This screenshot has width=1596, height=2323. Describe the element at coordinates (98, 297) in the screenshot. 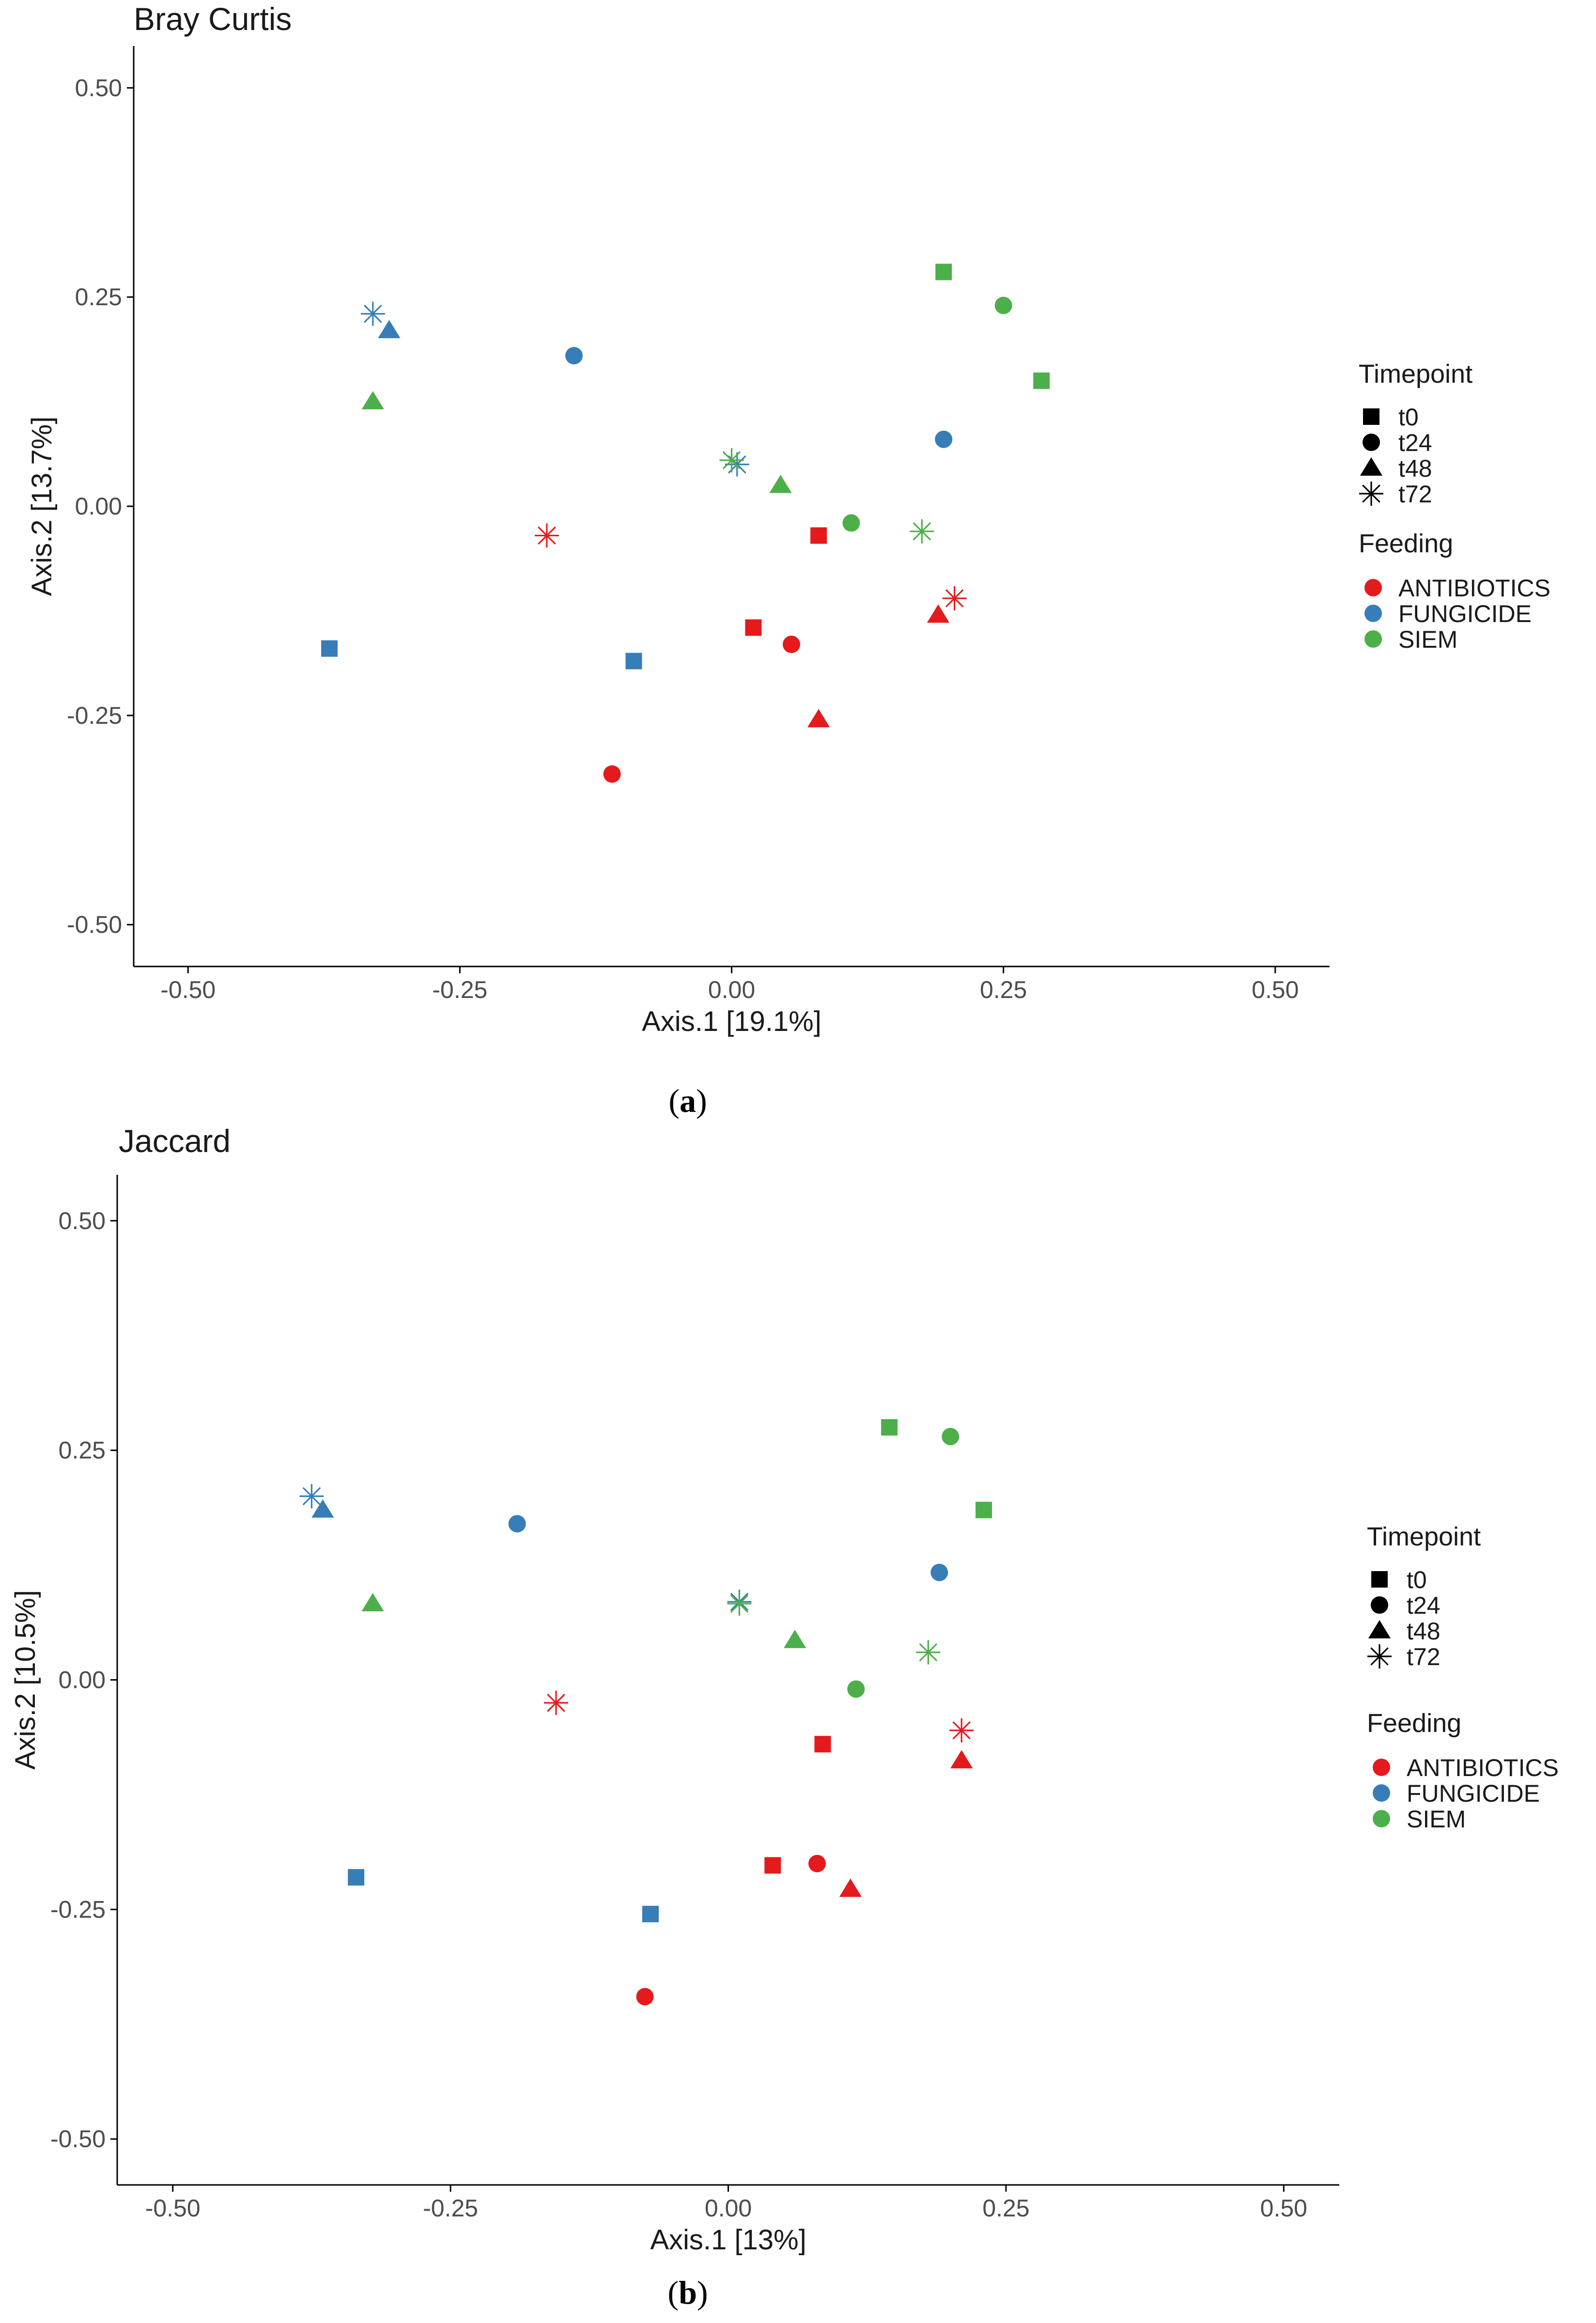

I see `y-tick-label: 0.25` at that location.